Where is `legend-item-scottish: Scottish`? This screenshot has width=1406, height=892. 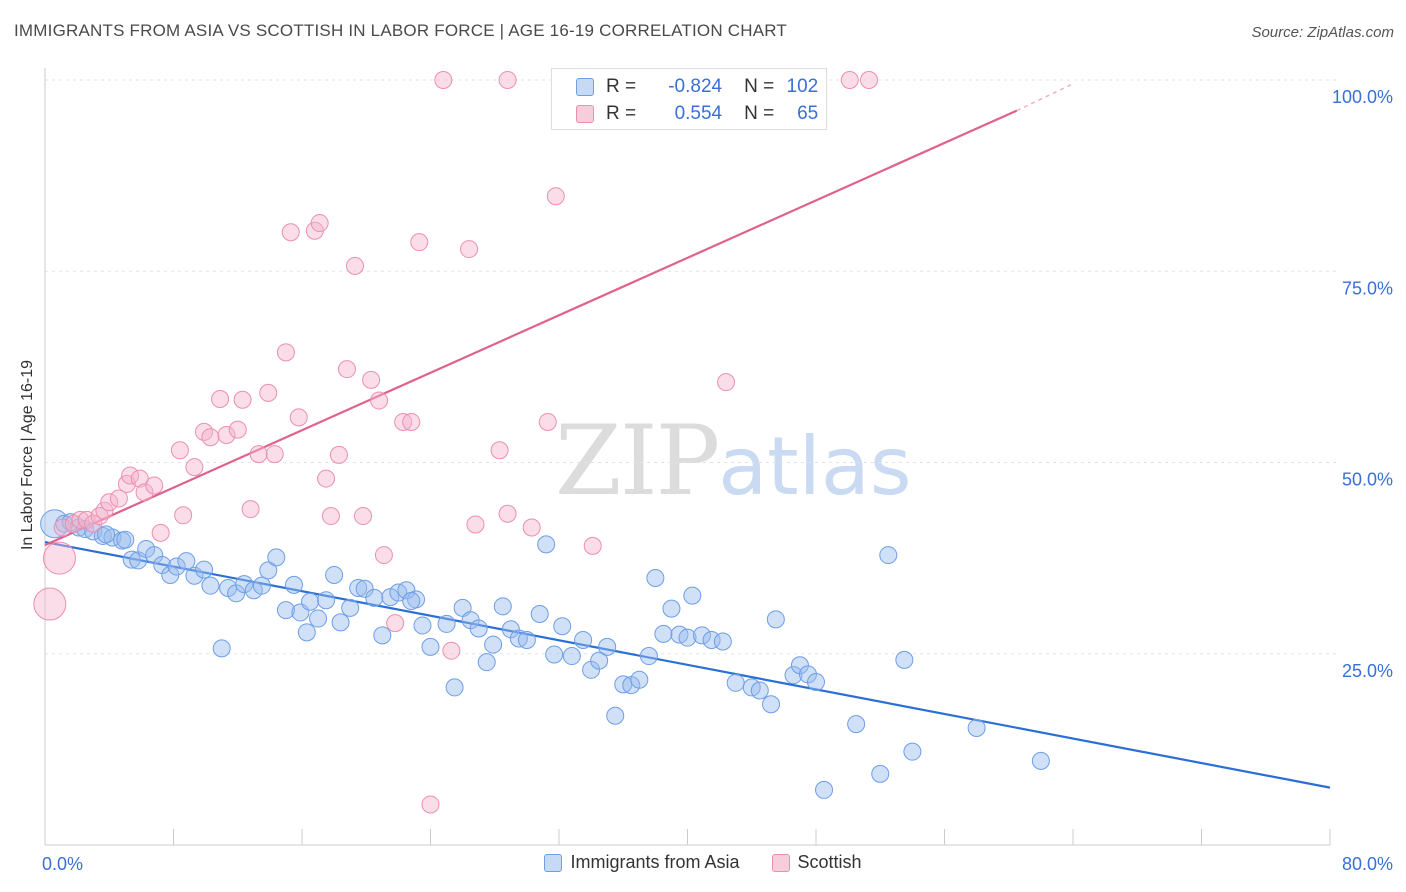
legend-item-scottish: Scottish is located at coordinates (816, 862).